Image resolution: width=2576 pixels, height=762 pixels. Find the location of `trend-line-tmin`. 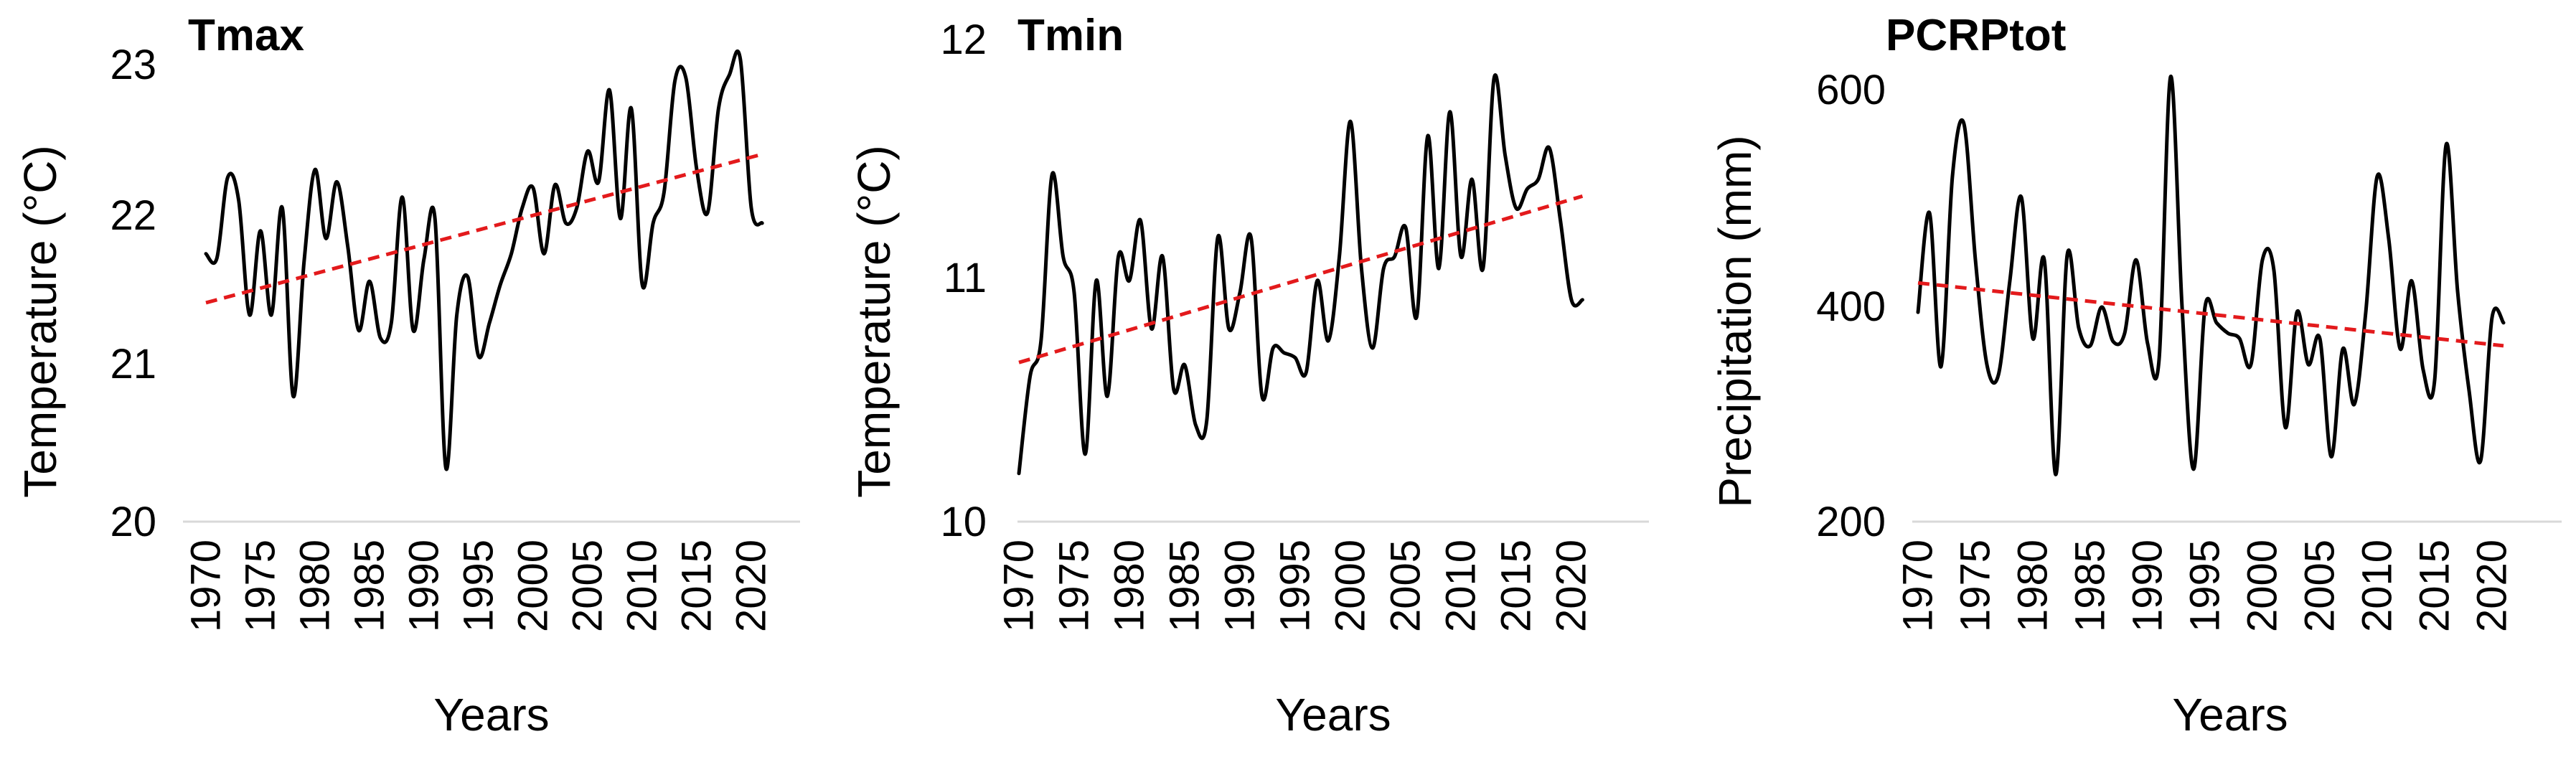

trend-line-tmin is located at coordinates (1301, 279).